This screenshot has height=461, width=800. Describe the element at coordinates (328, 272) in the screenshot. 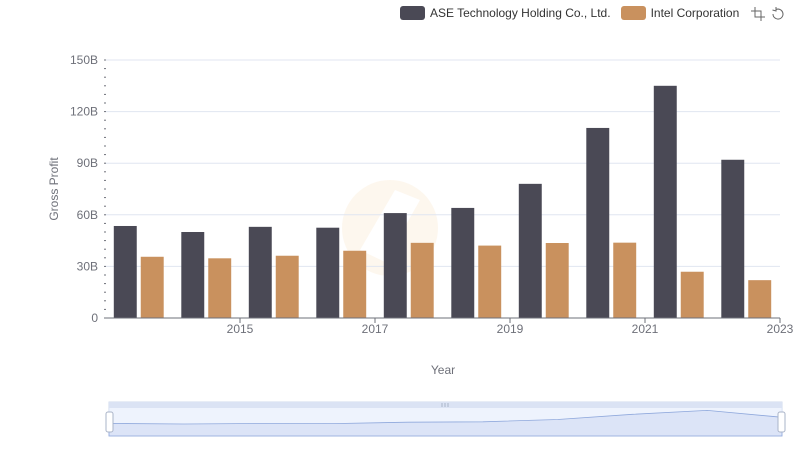

I see `bar-ase-2017` at that location.